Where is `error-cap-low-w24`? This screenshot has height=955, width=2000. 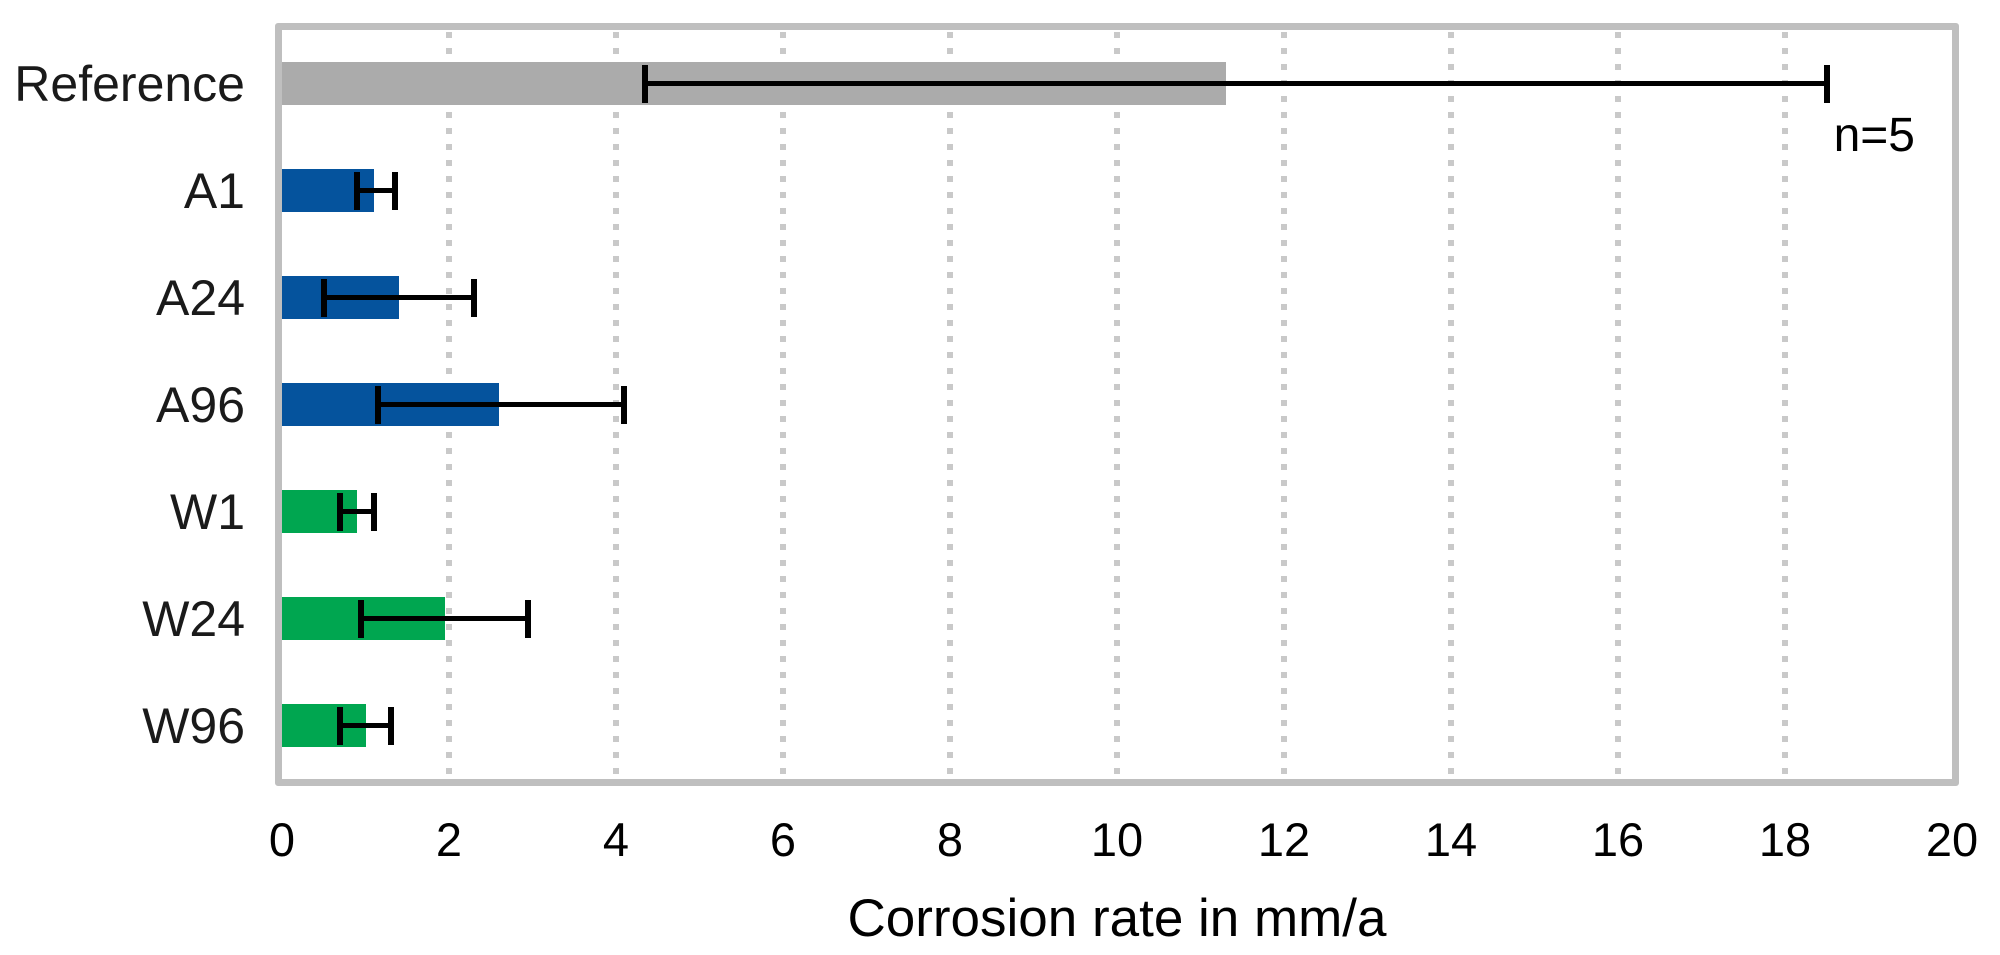 error-cap-low-w24 is located at coordinates (361, 618).